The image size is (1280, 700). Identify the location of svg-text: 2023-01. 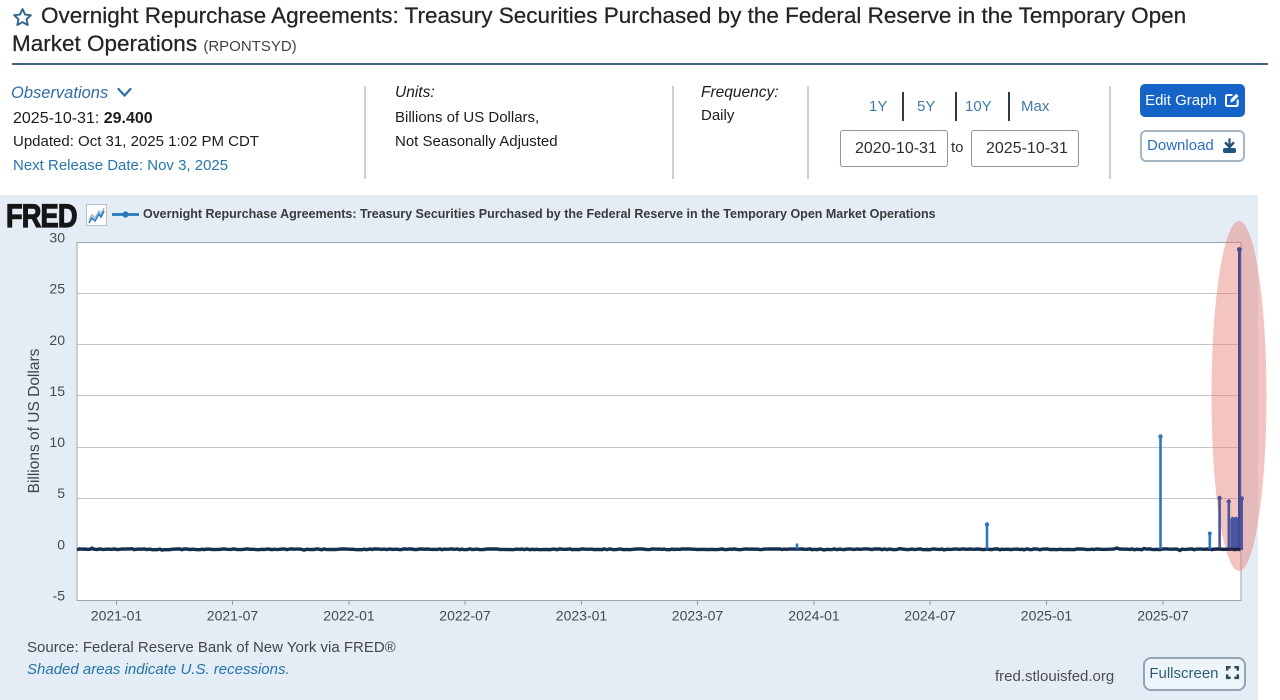
(582, 616).